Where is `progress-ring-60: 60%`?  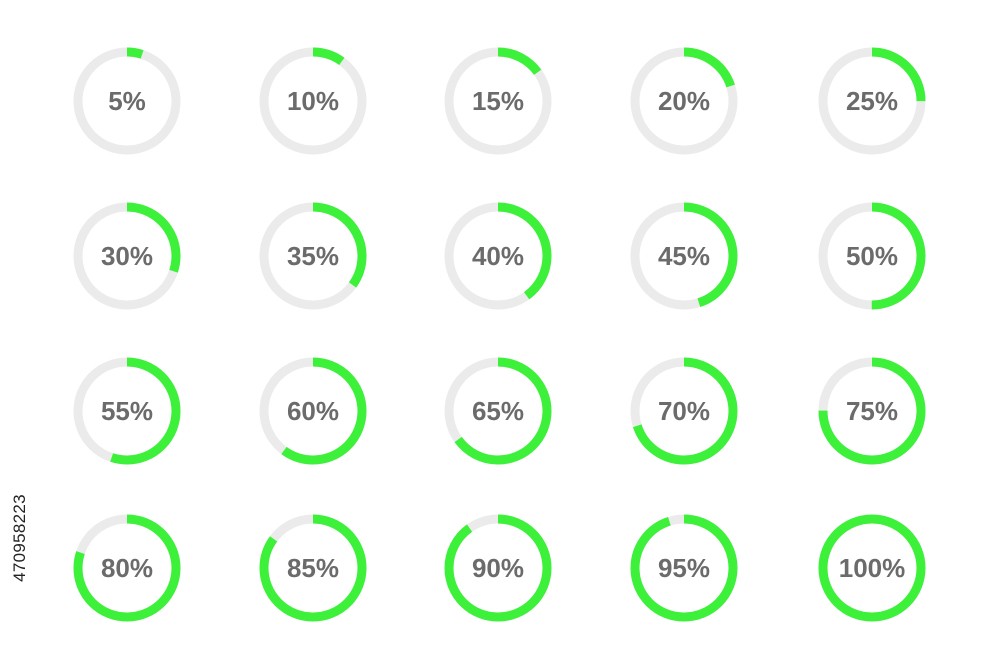 progress-ring-60: 60% is located at coordinates (313, 411).